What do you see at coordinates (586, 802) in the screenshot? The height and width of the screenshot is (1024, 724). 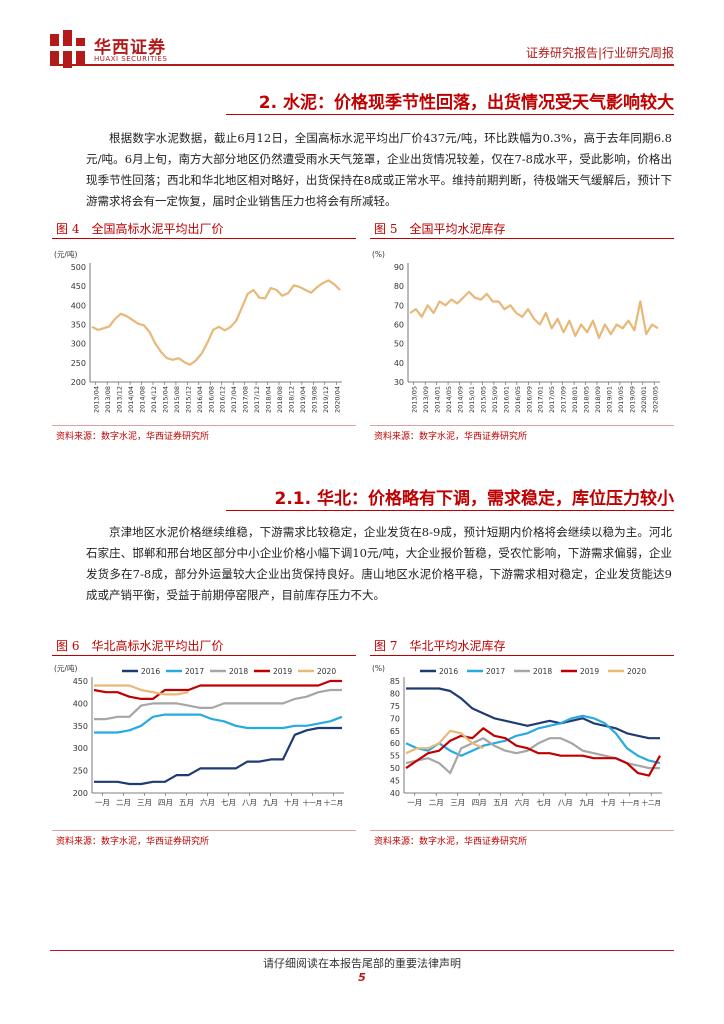 I see `x-tick-label: 九月` at bounding box center [586, 802].